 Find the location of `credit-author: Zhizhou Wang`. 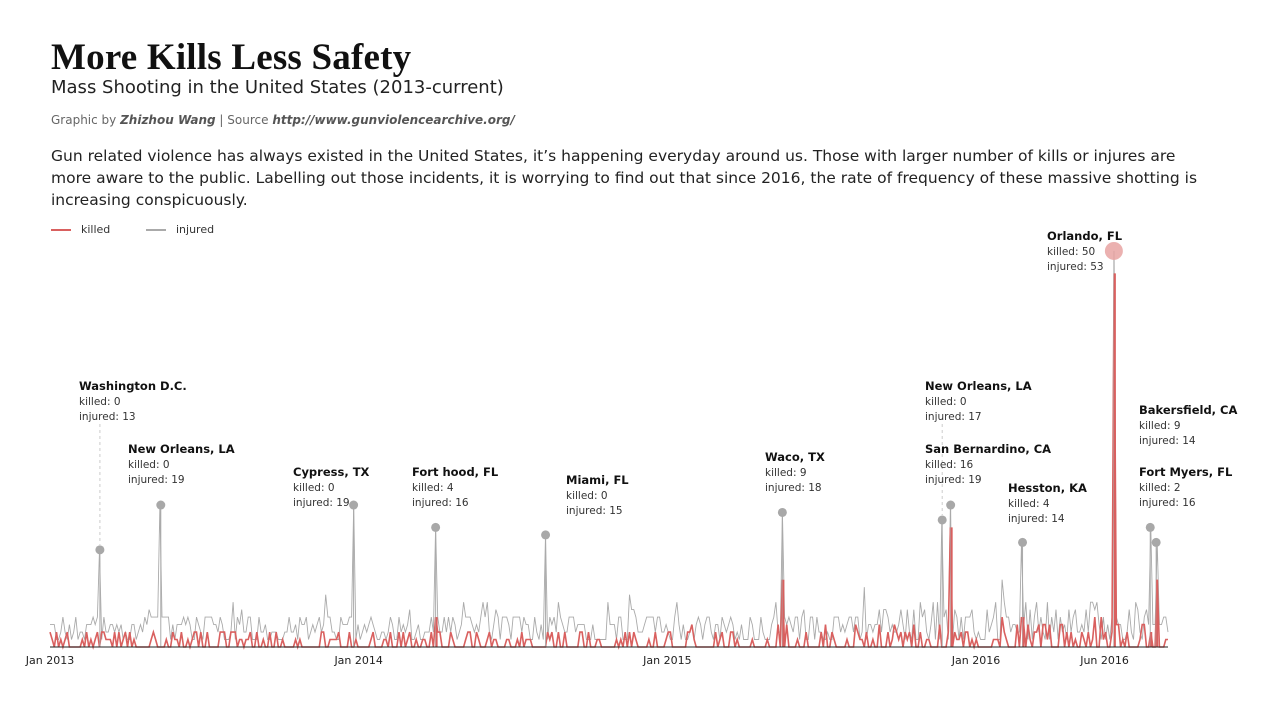

credit-author: Zhizhou Wang is located at coordinates (168, 120).